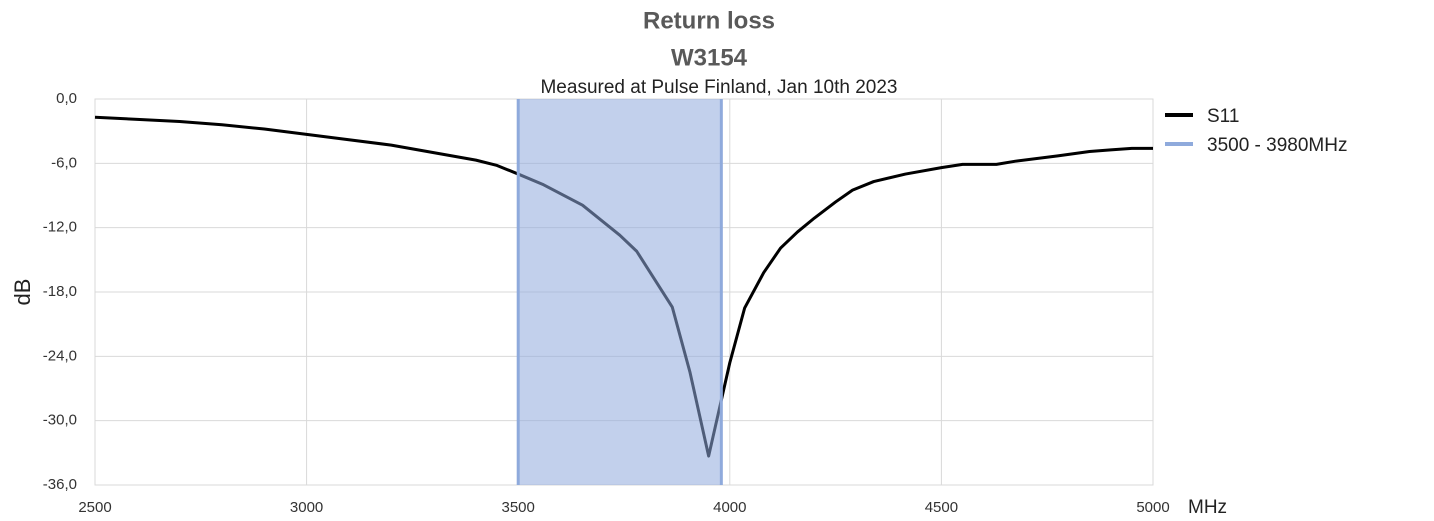 This screenshot has width=1434, height=521. What do you see at coordinates (60, 291) in the screenshot?
I see `y-tick-label: -18,0` at bounding box center [60, 291].